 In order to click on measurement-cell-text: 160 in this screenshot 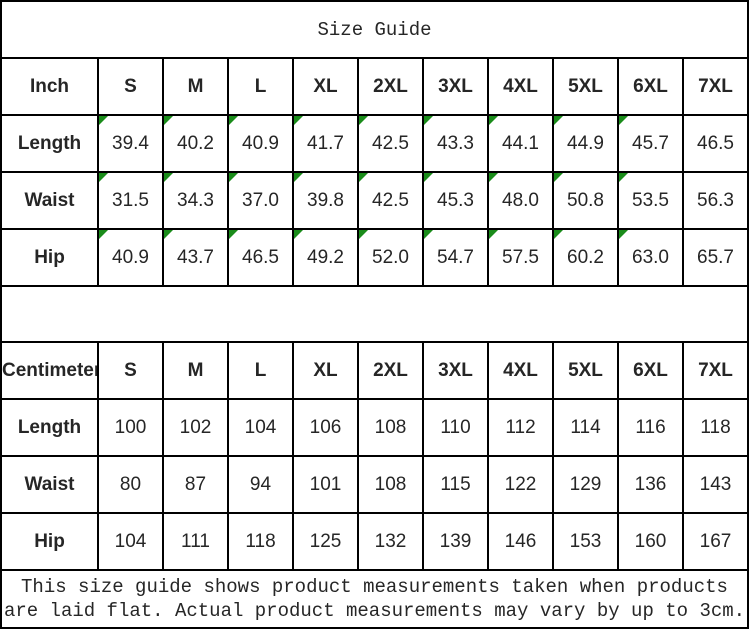, I will do `click(650, 541)`.